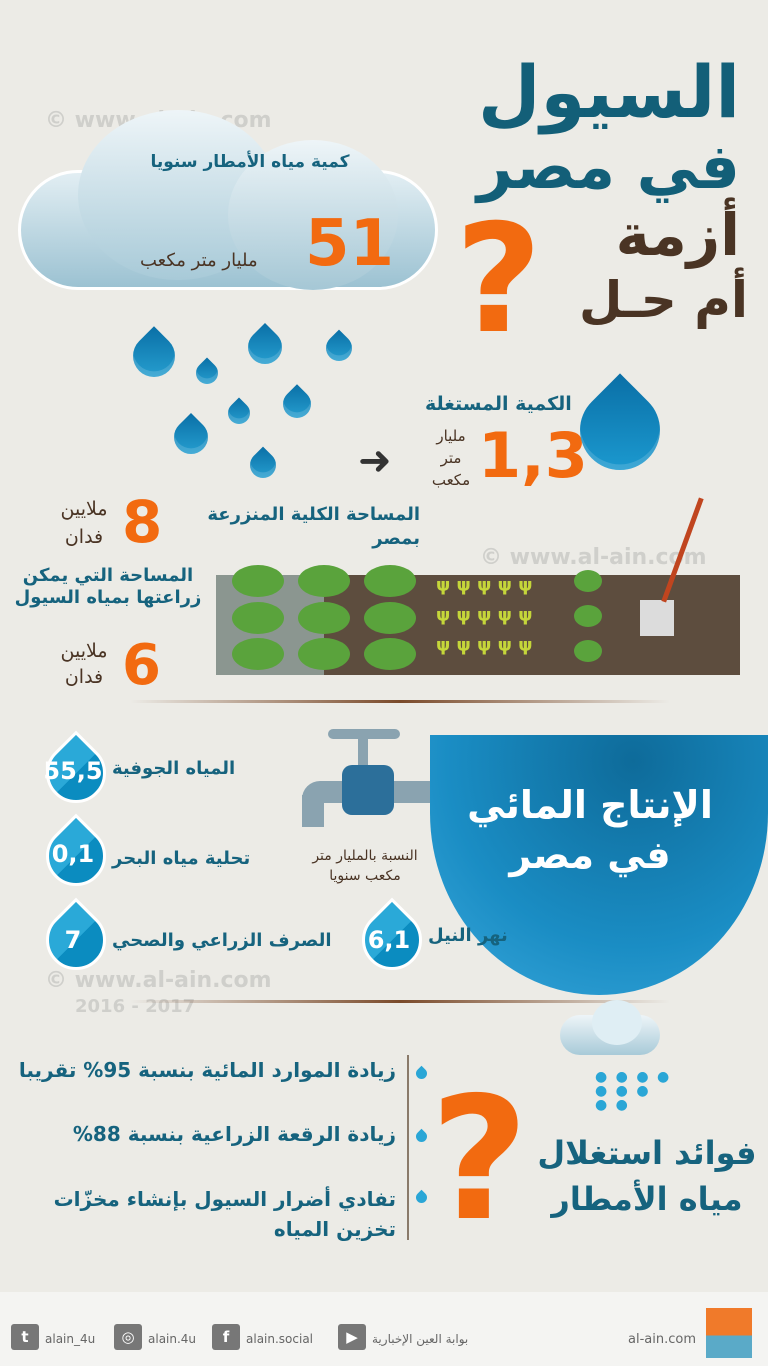 The image size is (768, 1366). Describe the element at coordinates (420, 1339) in the screenshot. I see `youtube-channel: بوابة العين الإخبارية` at that location.